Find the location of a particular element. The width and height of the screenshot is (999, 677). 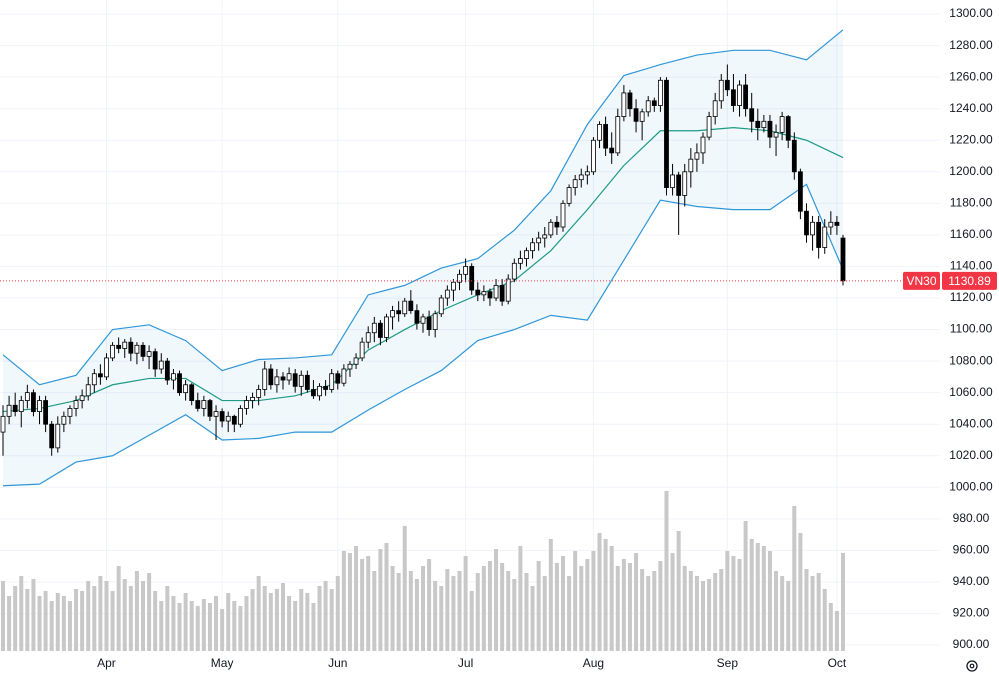

y-tick-label: 1160.00 is located at coordinates (971, 234).